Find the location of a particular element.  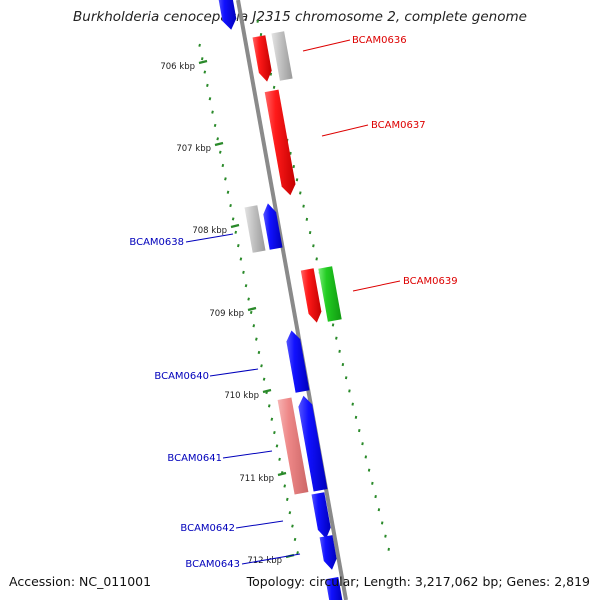

gene-label-bcam0637: BCAM0637 is located at coordinates (398, 125).